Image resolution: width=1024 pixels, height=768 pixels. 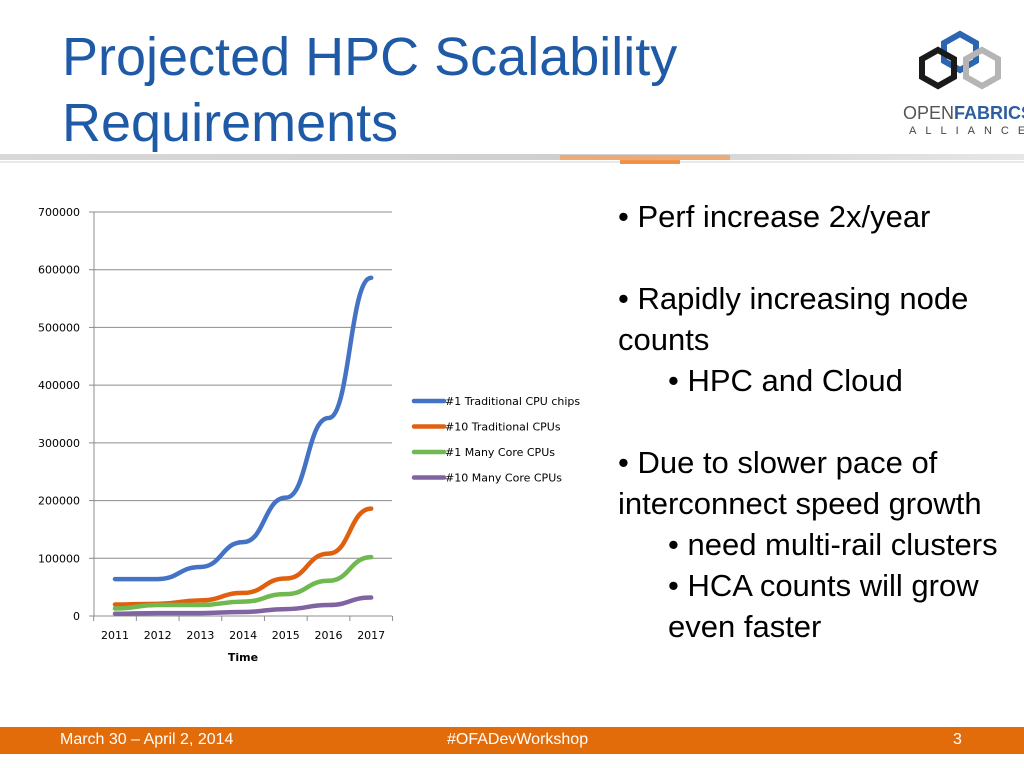 I want to click on x-tick-label: 2013, so click(x=200, y=635).